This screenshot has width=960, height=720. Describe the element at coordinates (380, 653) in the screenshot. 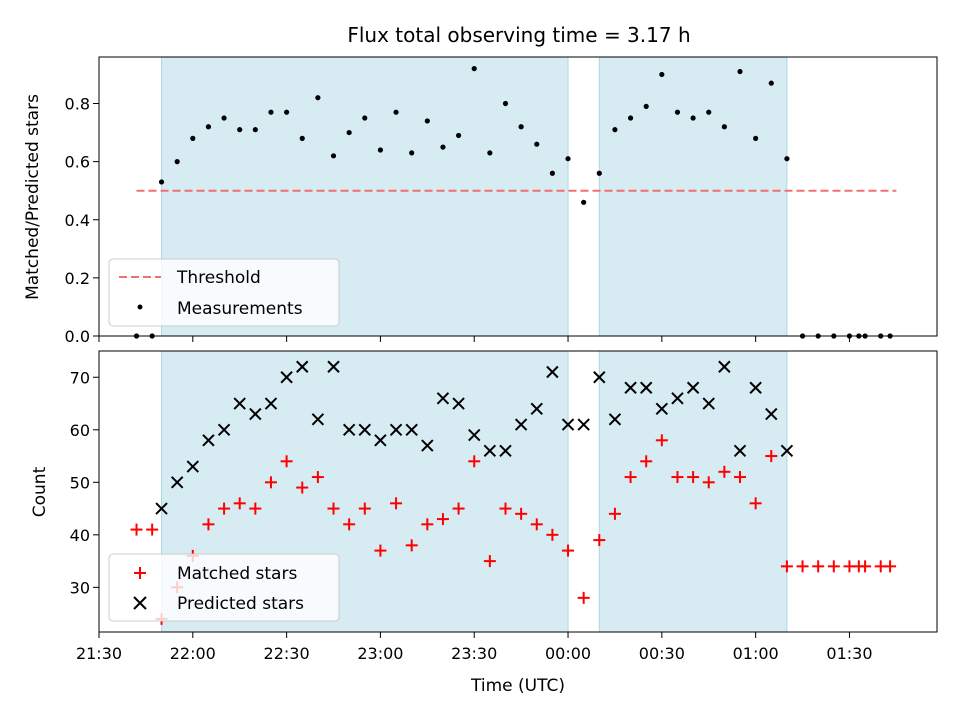

I see `x-tick-label: 23:00` at that location.